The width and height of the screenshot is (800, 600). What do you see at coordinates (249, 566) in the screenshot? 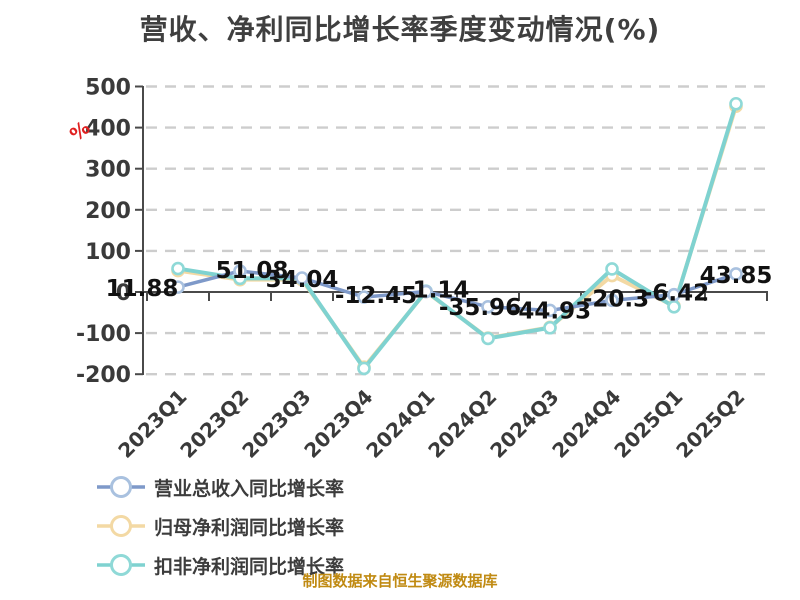
I see `legend-label: 扣非净利润同比增长率` at bounding box center [249, 566].